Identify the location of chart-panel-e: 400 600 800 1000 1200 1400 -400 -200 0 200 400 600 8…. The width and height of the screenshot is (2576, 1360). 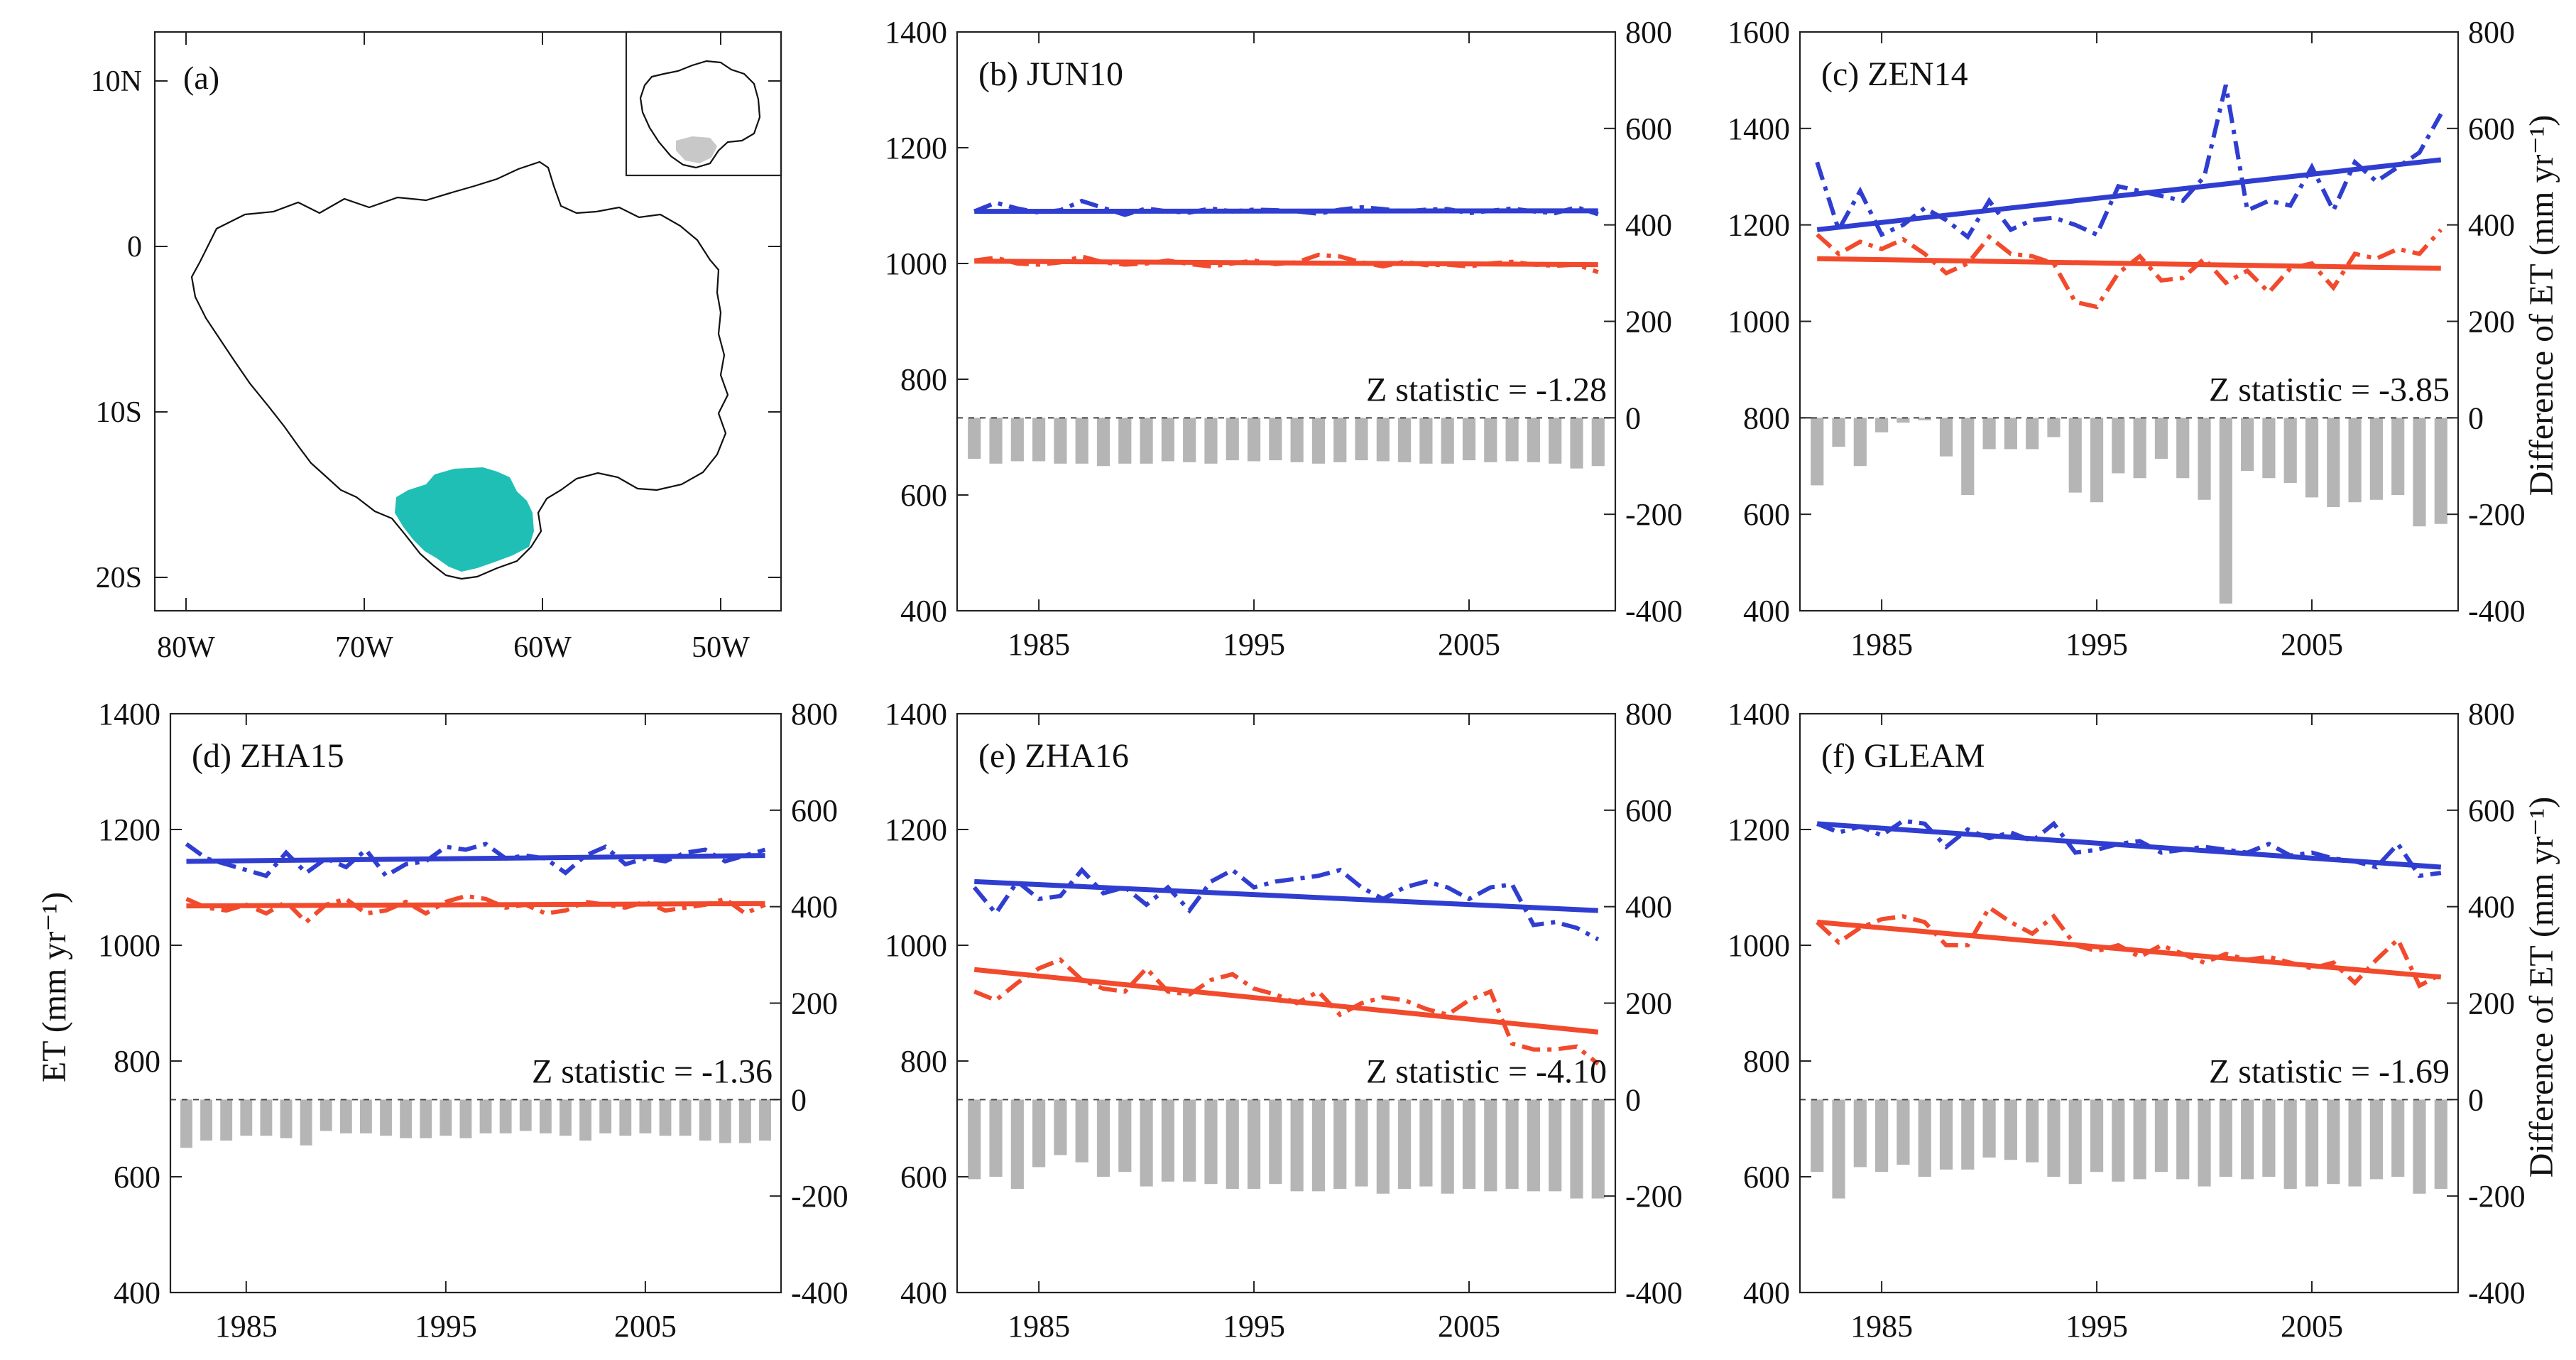
(1284, 1020).